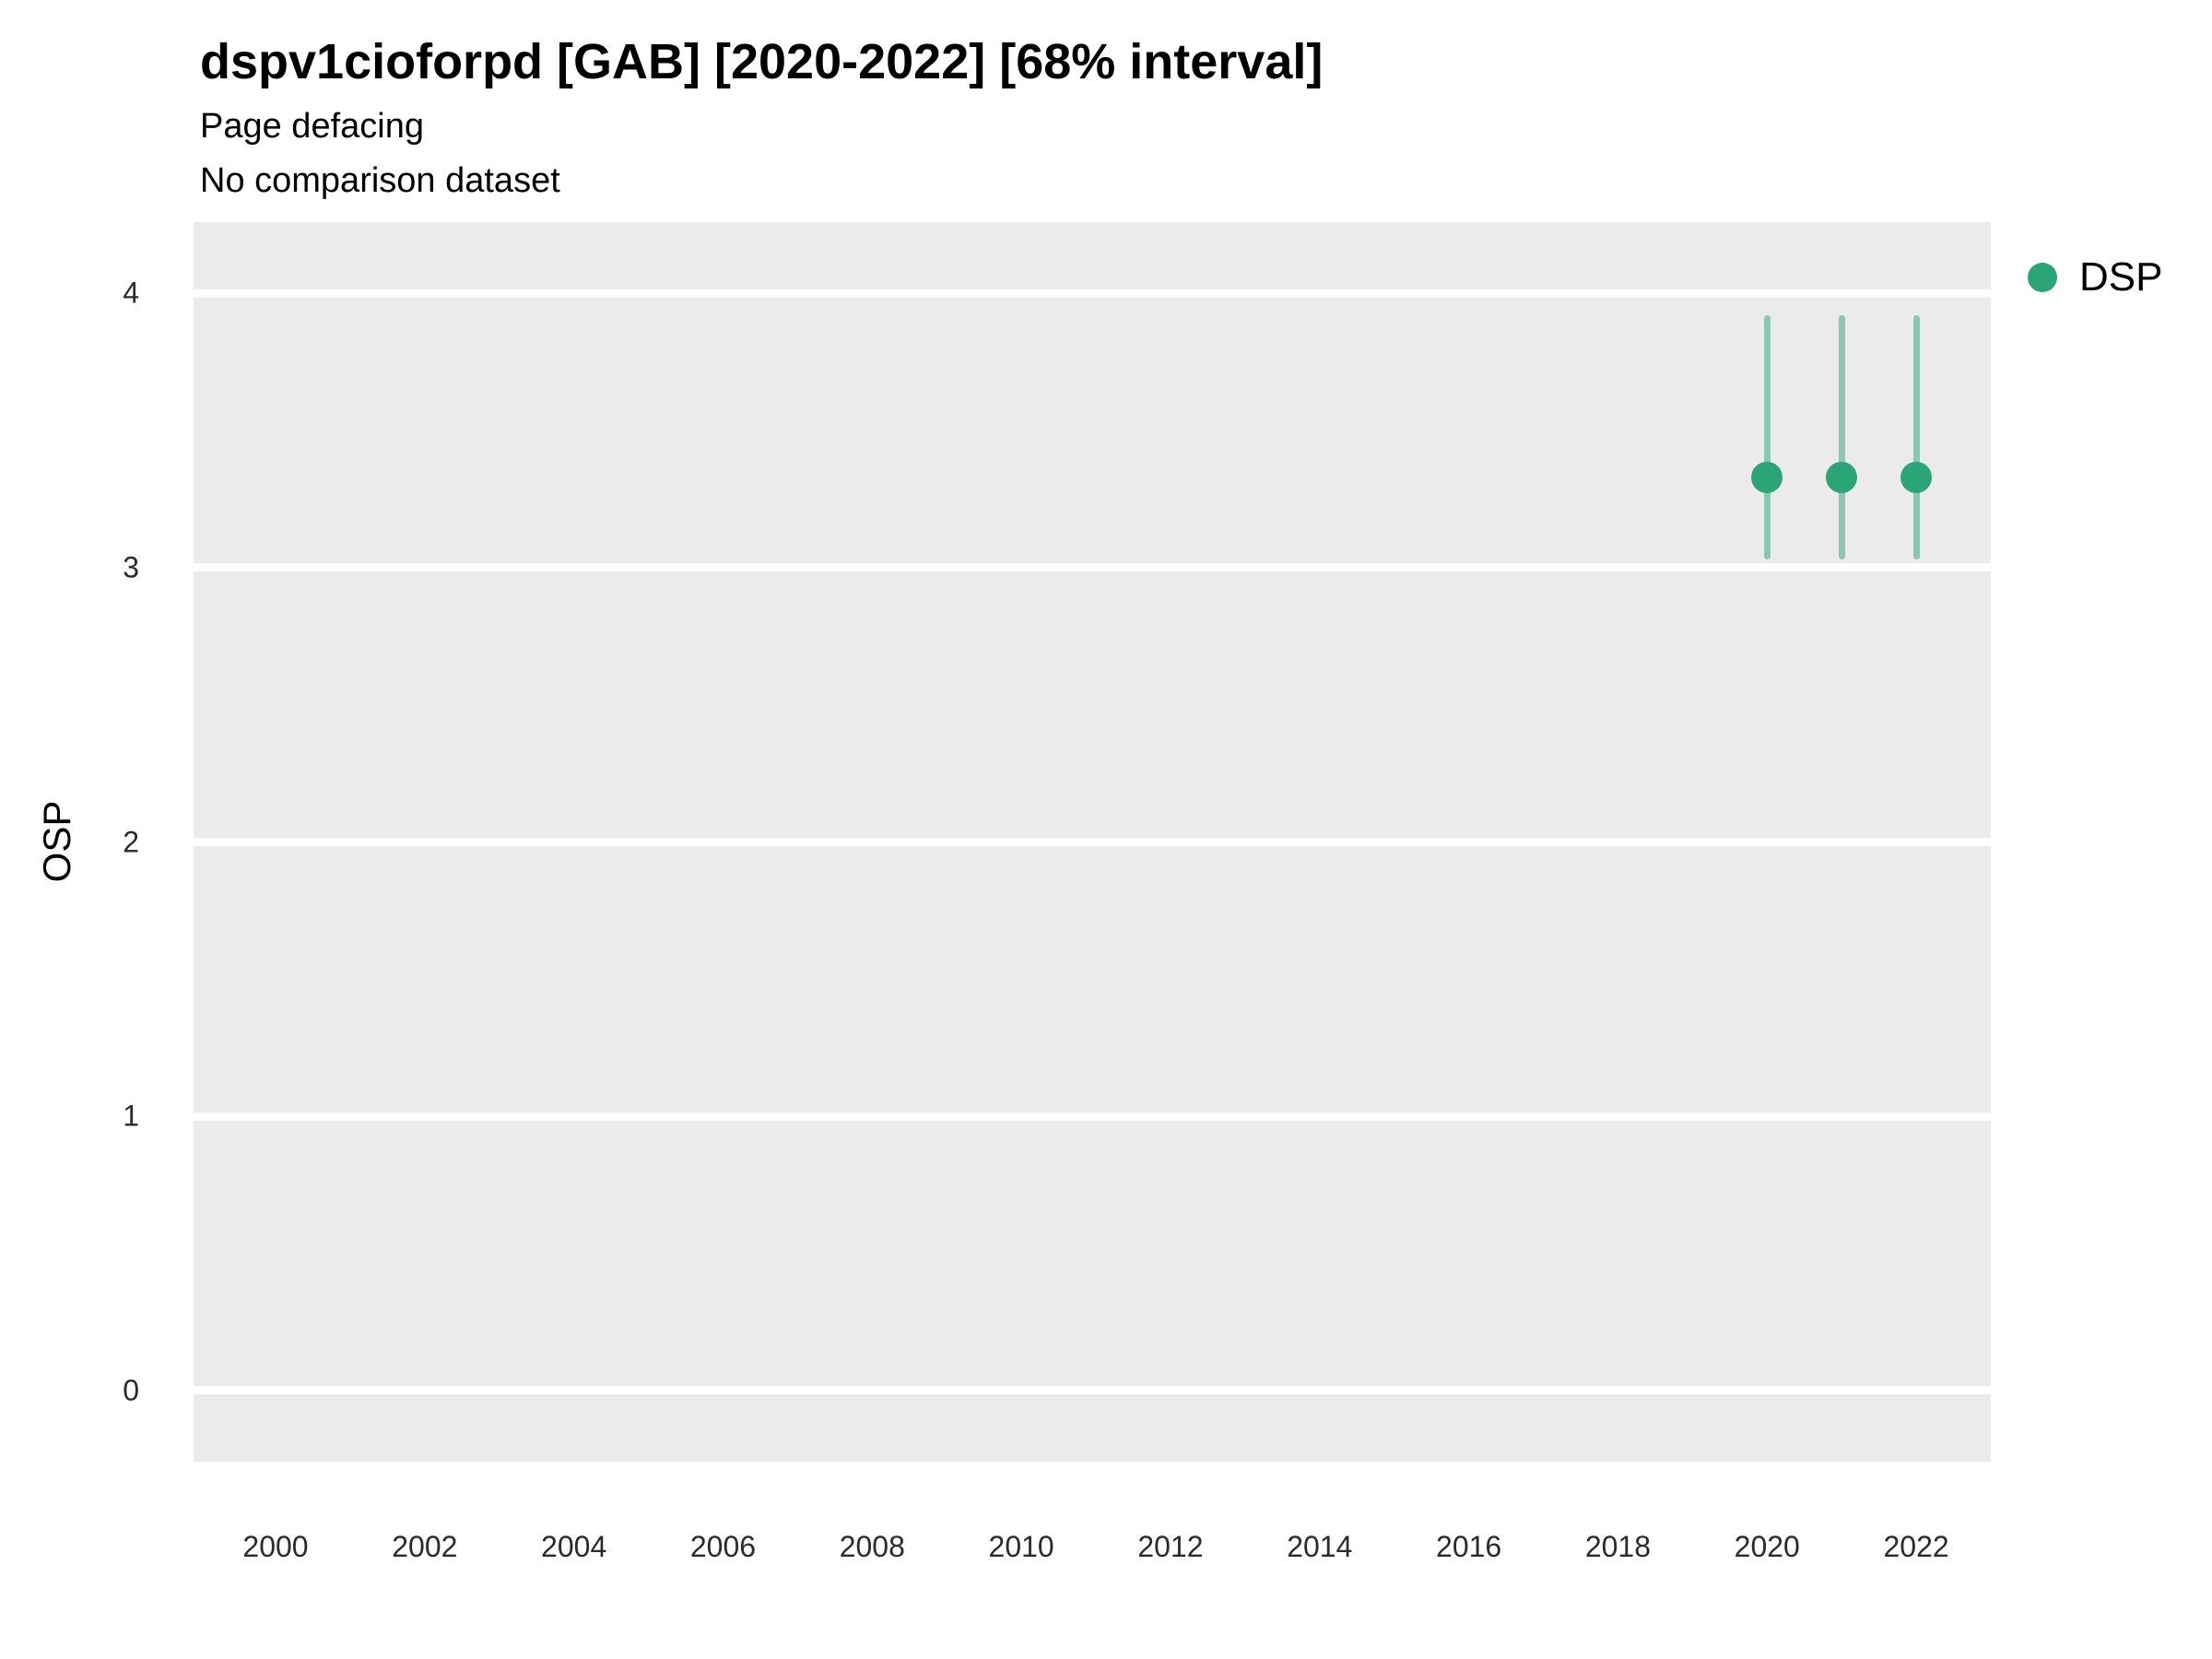 Image resolution: width=2212 pixels, height=1659 pixels. What do you see at coordinates (131, 567) in the screenshot?
I see `y-tick-label: 3` at bounding box center [131, 567].